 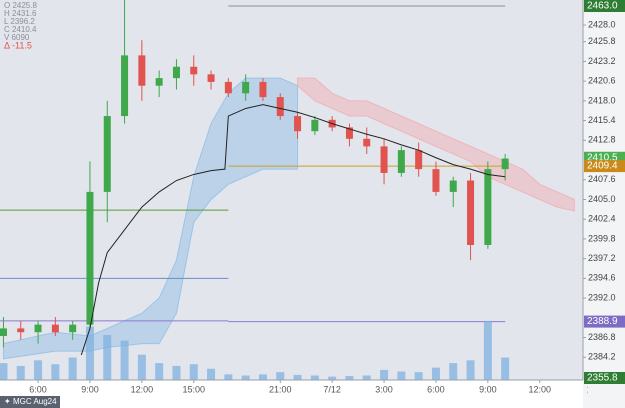 I want to click on x-tick-label: 21:00, so click(x=280, y=389).